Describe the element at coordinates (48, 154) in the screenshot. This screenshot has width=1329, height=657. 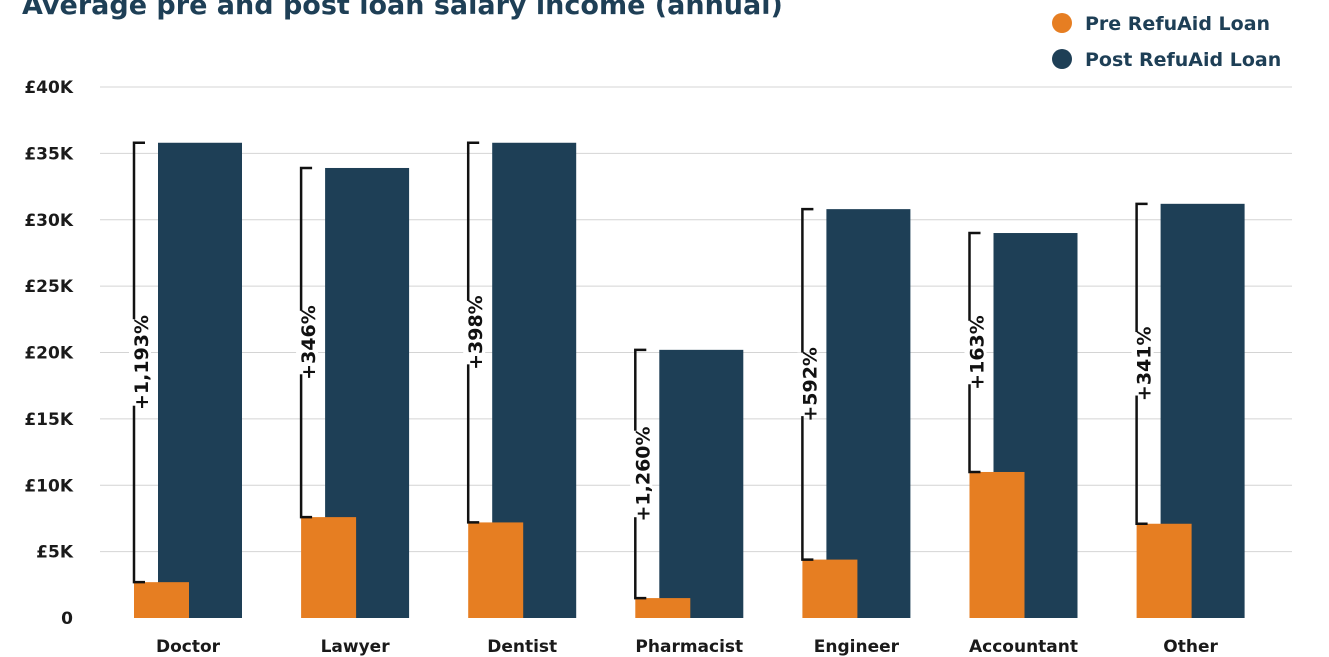
I see `y-tick-label: £35K` at that location.